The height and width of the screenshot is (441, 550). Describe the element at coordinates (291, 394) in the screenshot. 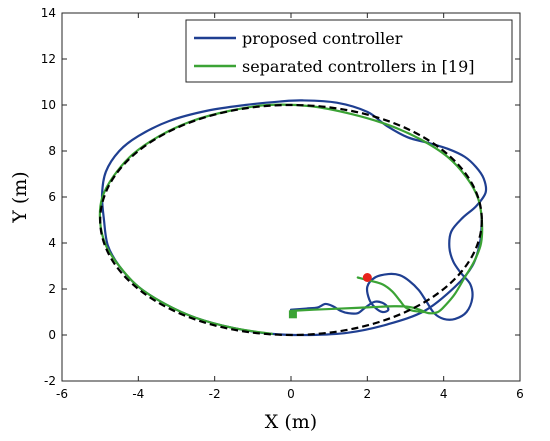

I see `x-tick-label: 0` at that location.